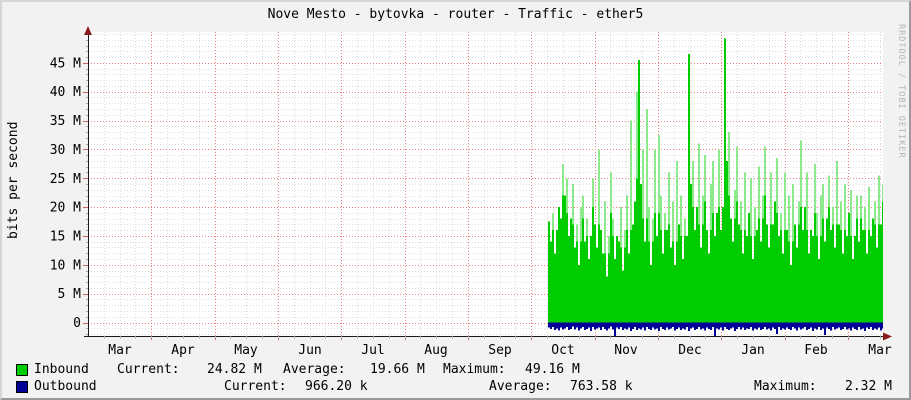  What do you see at coordinates (65, 386) in the screenshot?
I see `outbound-name: Outbound` at bounding box center [65, 386].